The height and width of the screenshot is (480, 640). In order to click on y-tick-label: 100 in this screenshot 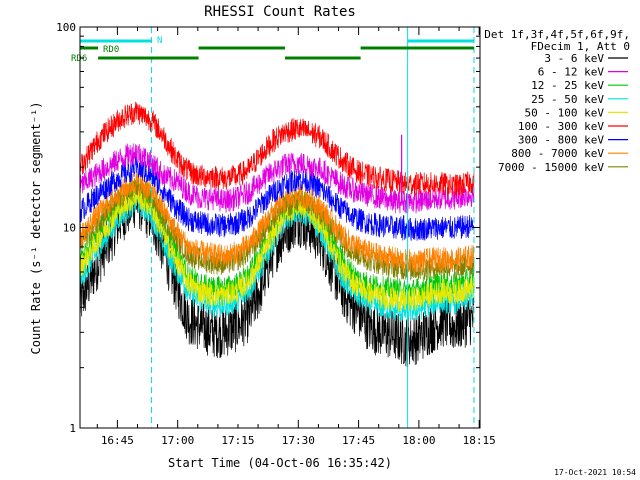, I will do `click(66, 27)`.